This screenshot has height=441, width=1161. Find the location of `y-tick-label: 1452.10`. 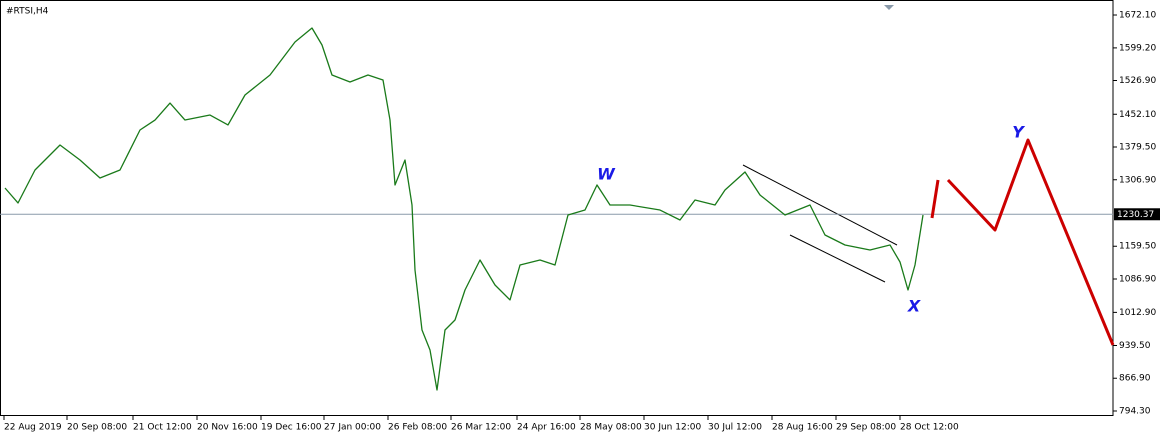

y-tick-label: 1452.10 is located at coordinates (1137, 115).